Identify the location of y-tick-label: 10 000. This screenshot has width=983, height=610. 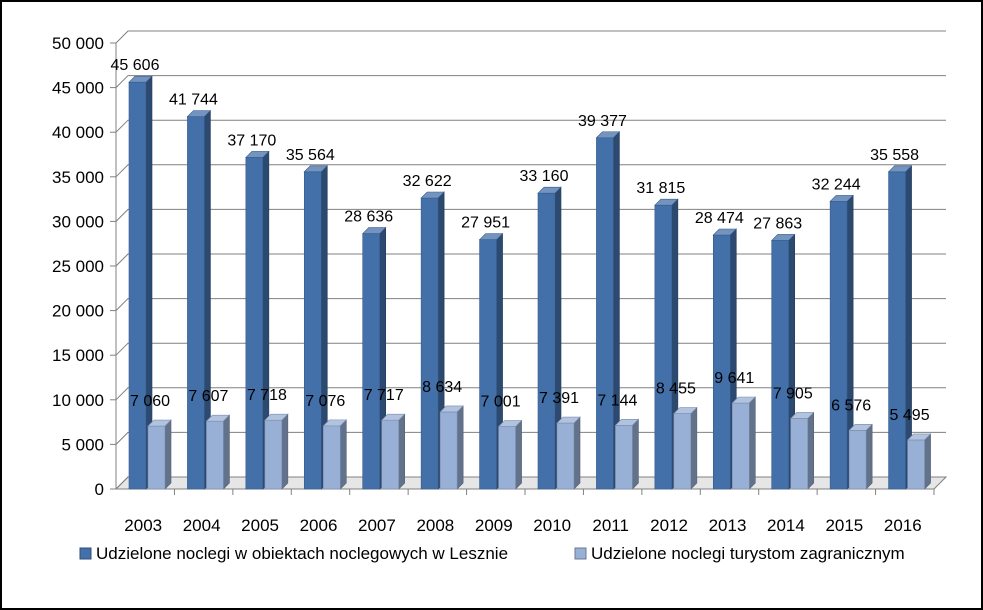
(78, 400).